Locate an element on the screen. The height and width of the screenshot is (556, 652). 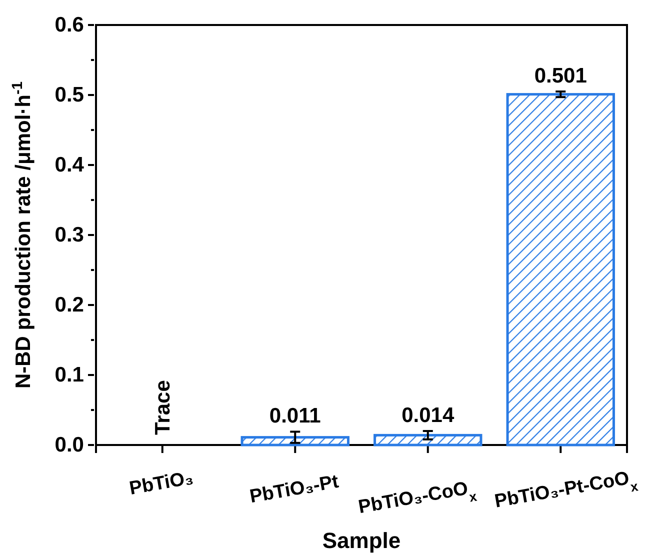
text: Trace is located at coordinates (162, 407).